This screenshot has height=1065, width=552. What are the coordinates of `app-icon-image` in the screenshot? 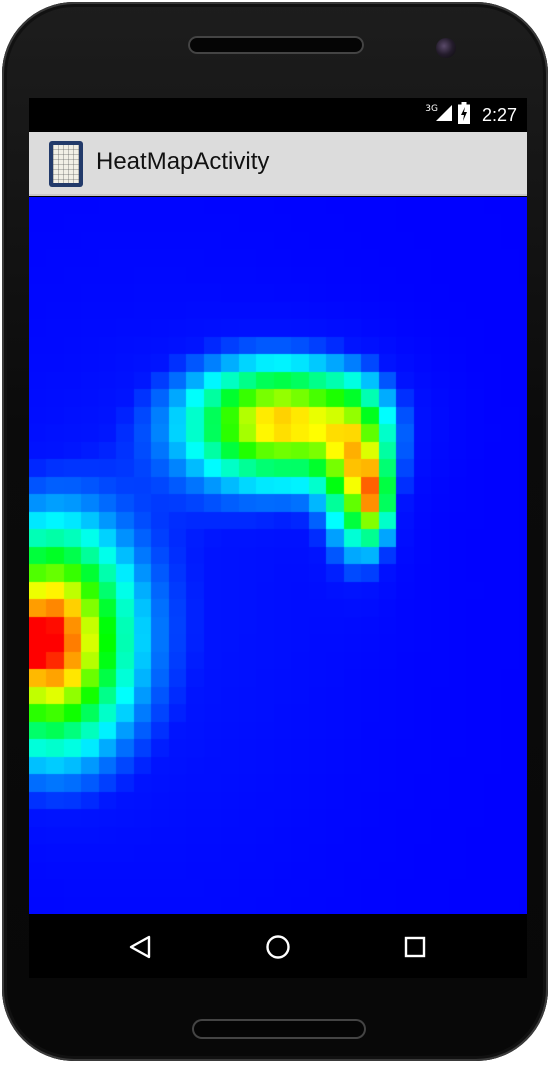 It's located at (66, 164).